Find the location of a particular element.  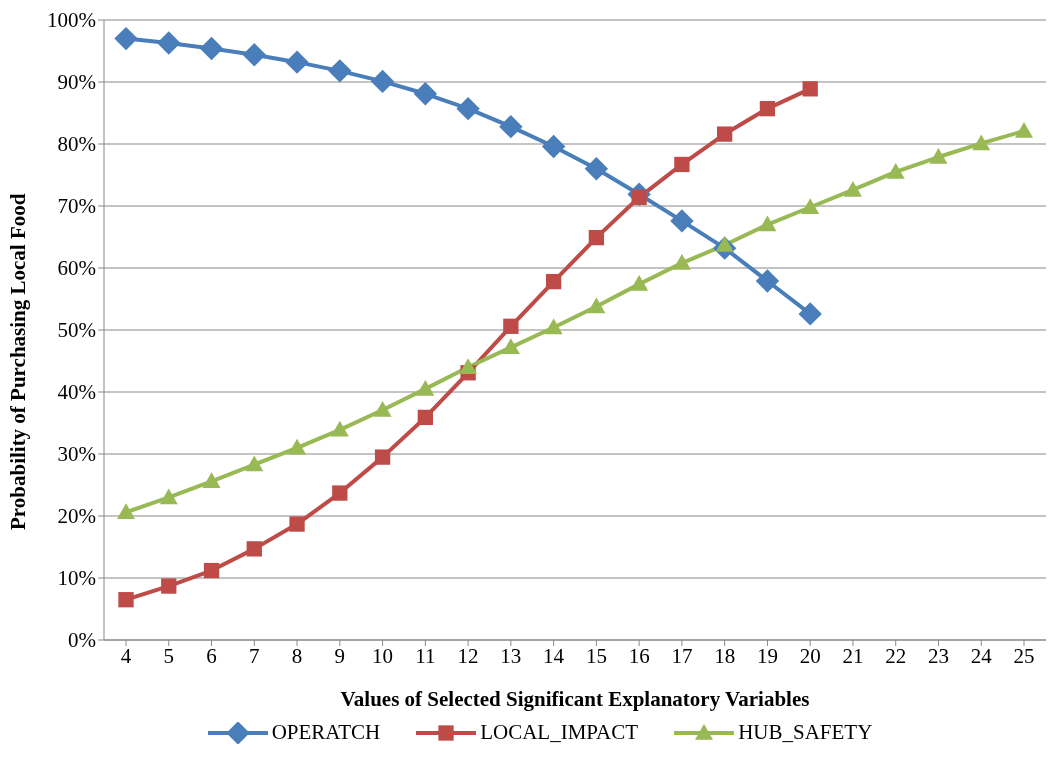

x-tick-label: 6 is located at coordinates (211, 655).